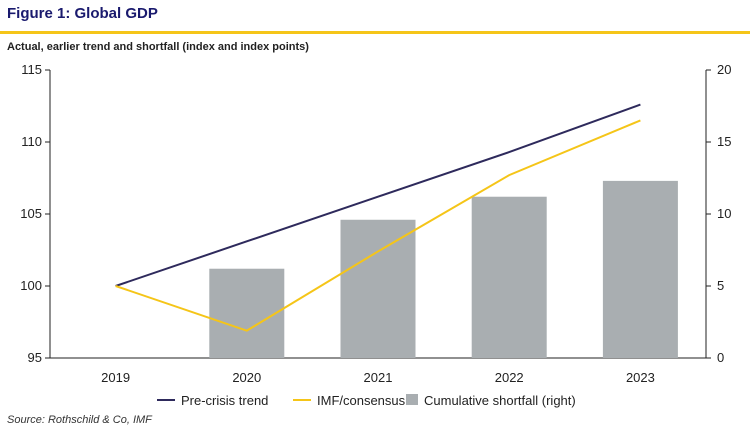 The image size is (750, 436). I want to click on x-tick-label: 2020, so click(246, 377).